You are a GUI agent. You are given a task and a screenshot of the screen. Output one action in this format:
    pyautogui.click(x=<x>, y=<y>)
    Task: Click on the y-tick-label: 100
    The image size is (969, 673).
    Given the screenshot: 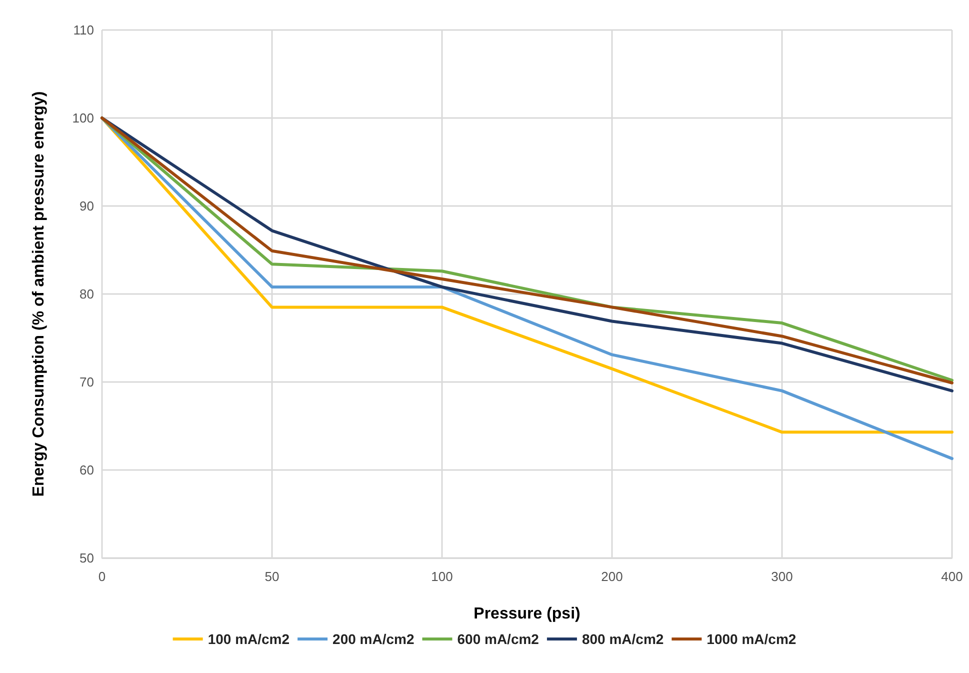 What is the action you would take?
    pyautogui.click(x=83, y=118)
    